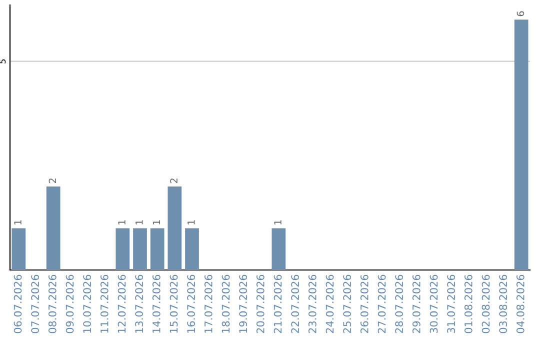 The image size is (540, 340). What do you see at coordinates (243, 303) in the screenshot?
I see `x-tick-label: 19.07.2026` at bounding box center [243, 303].